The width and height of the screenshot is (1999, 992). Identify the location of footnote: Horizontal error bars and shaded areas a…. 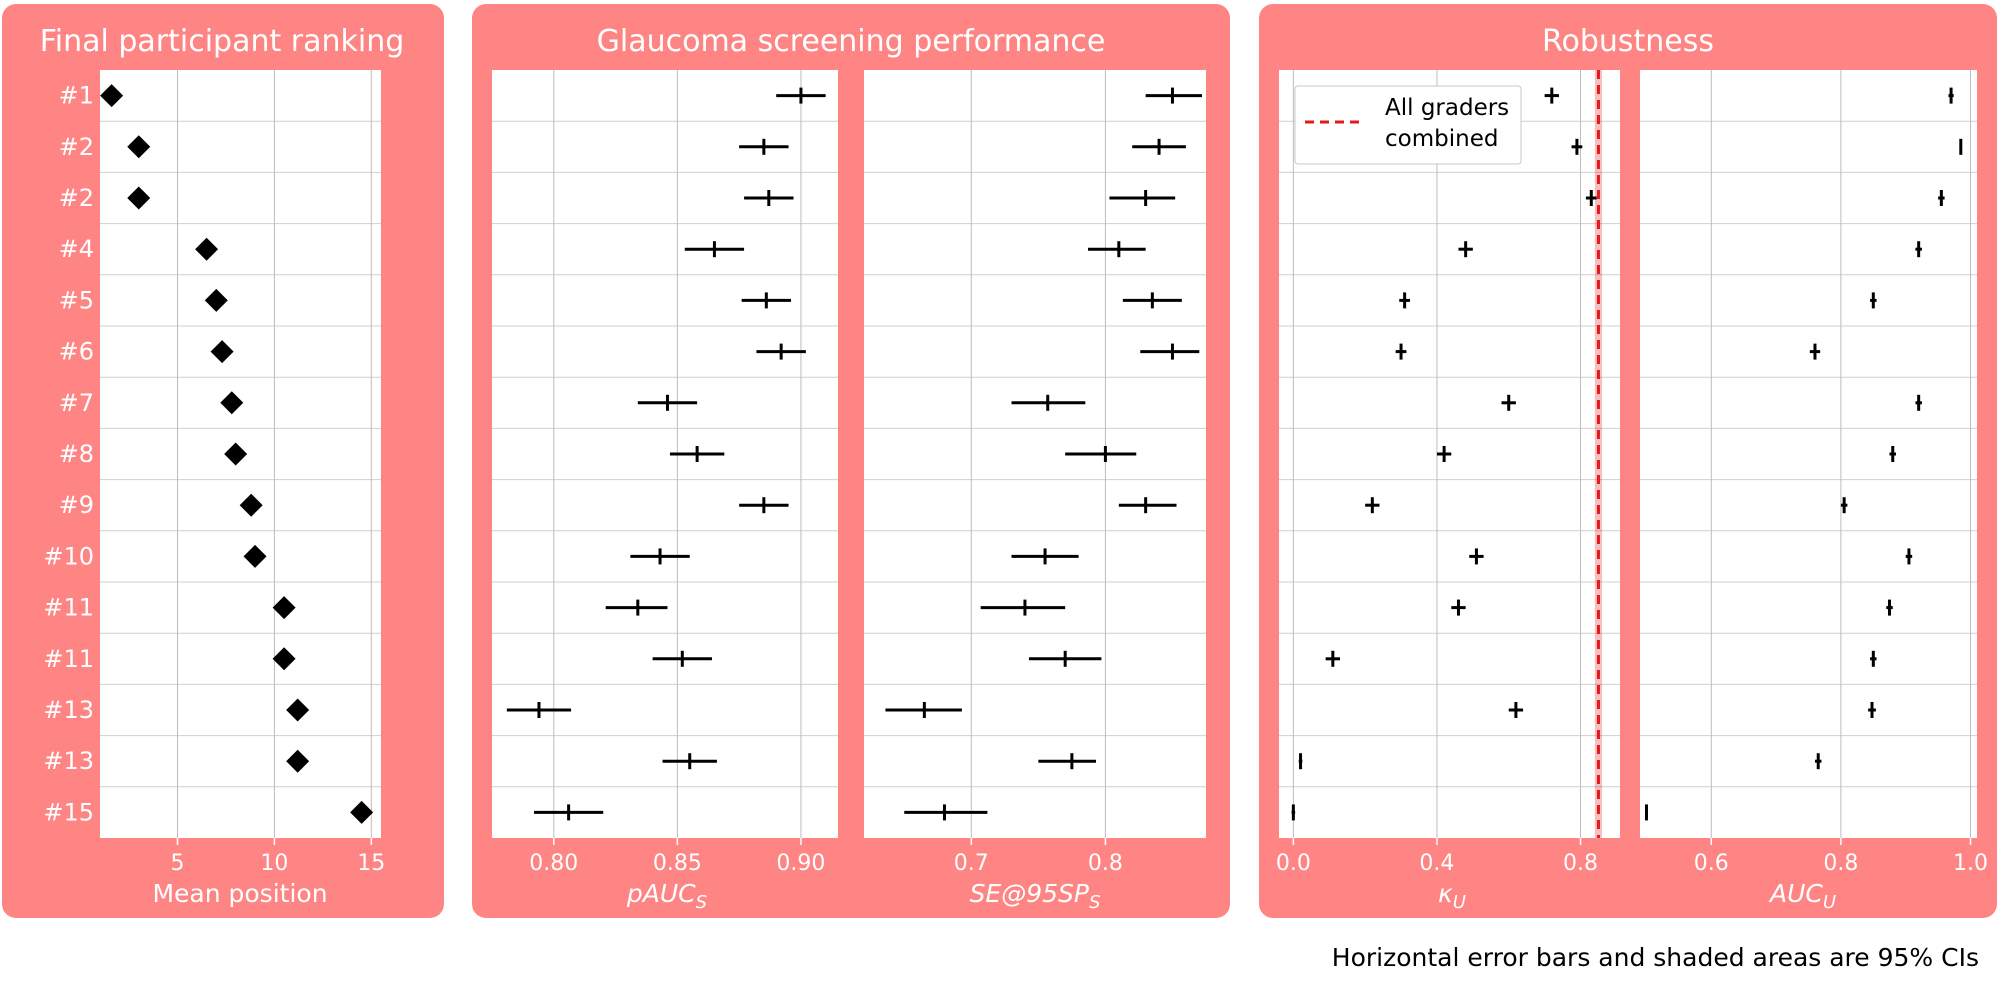
(1655, 957).